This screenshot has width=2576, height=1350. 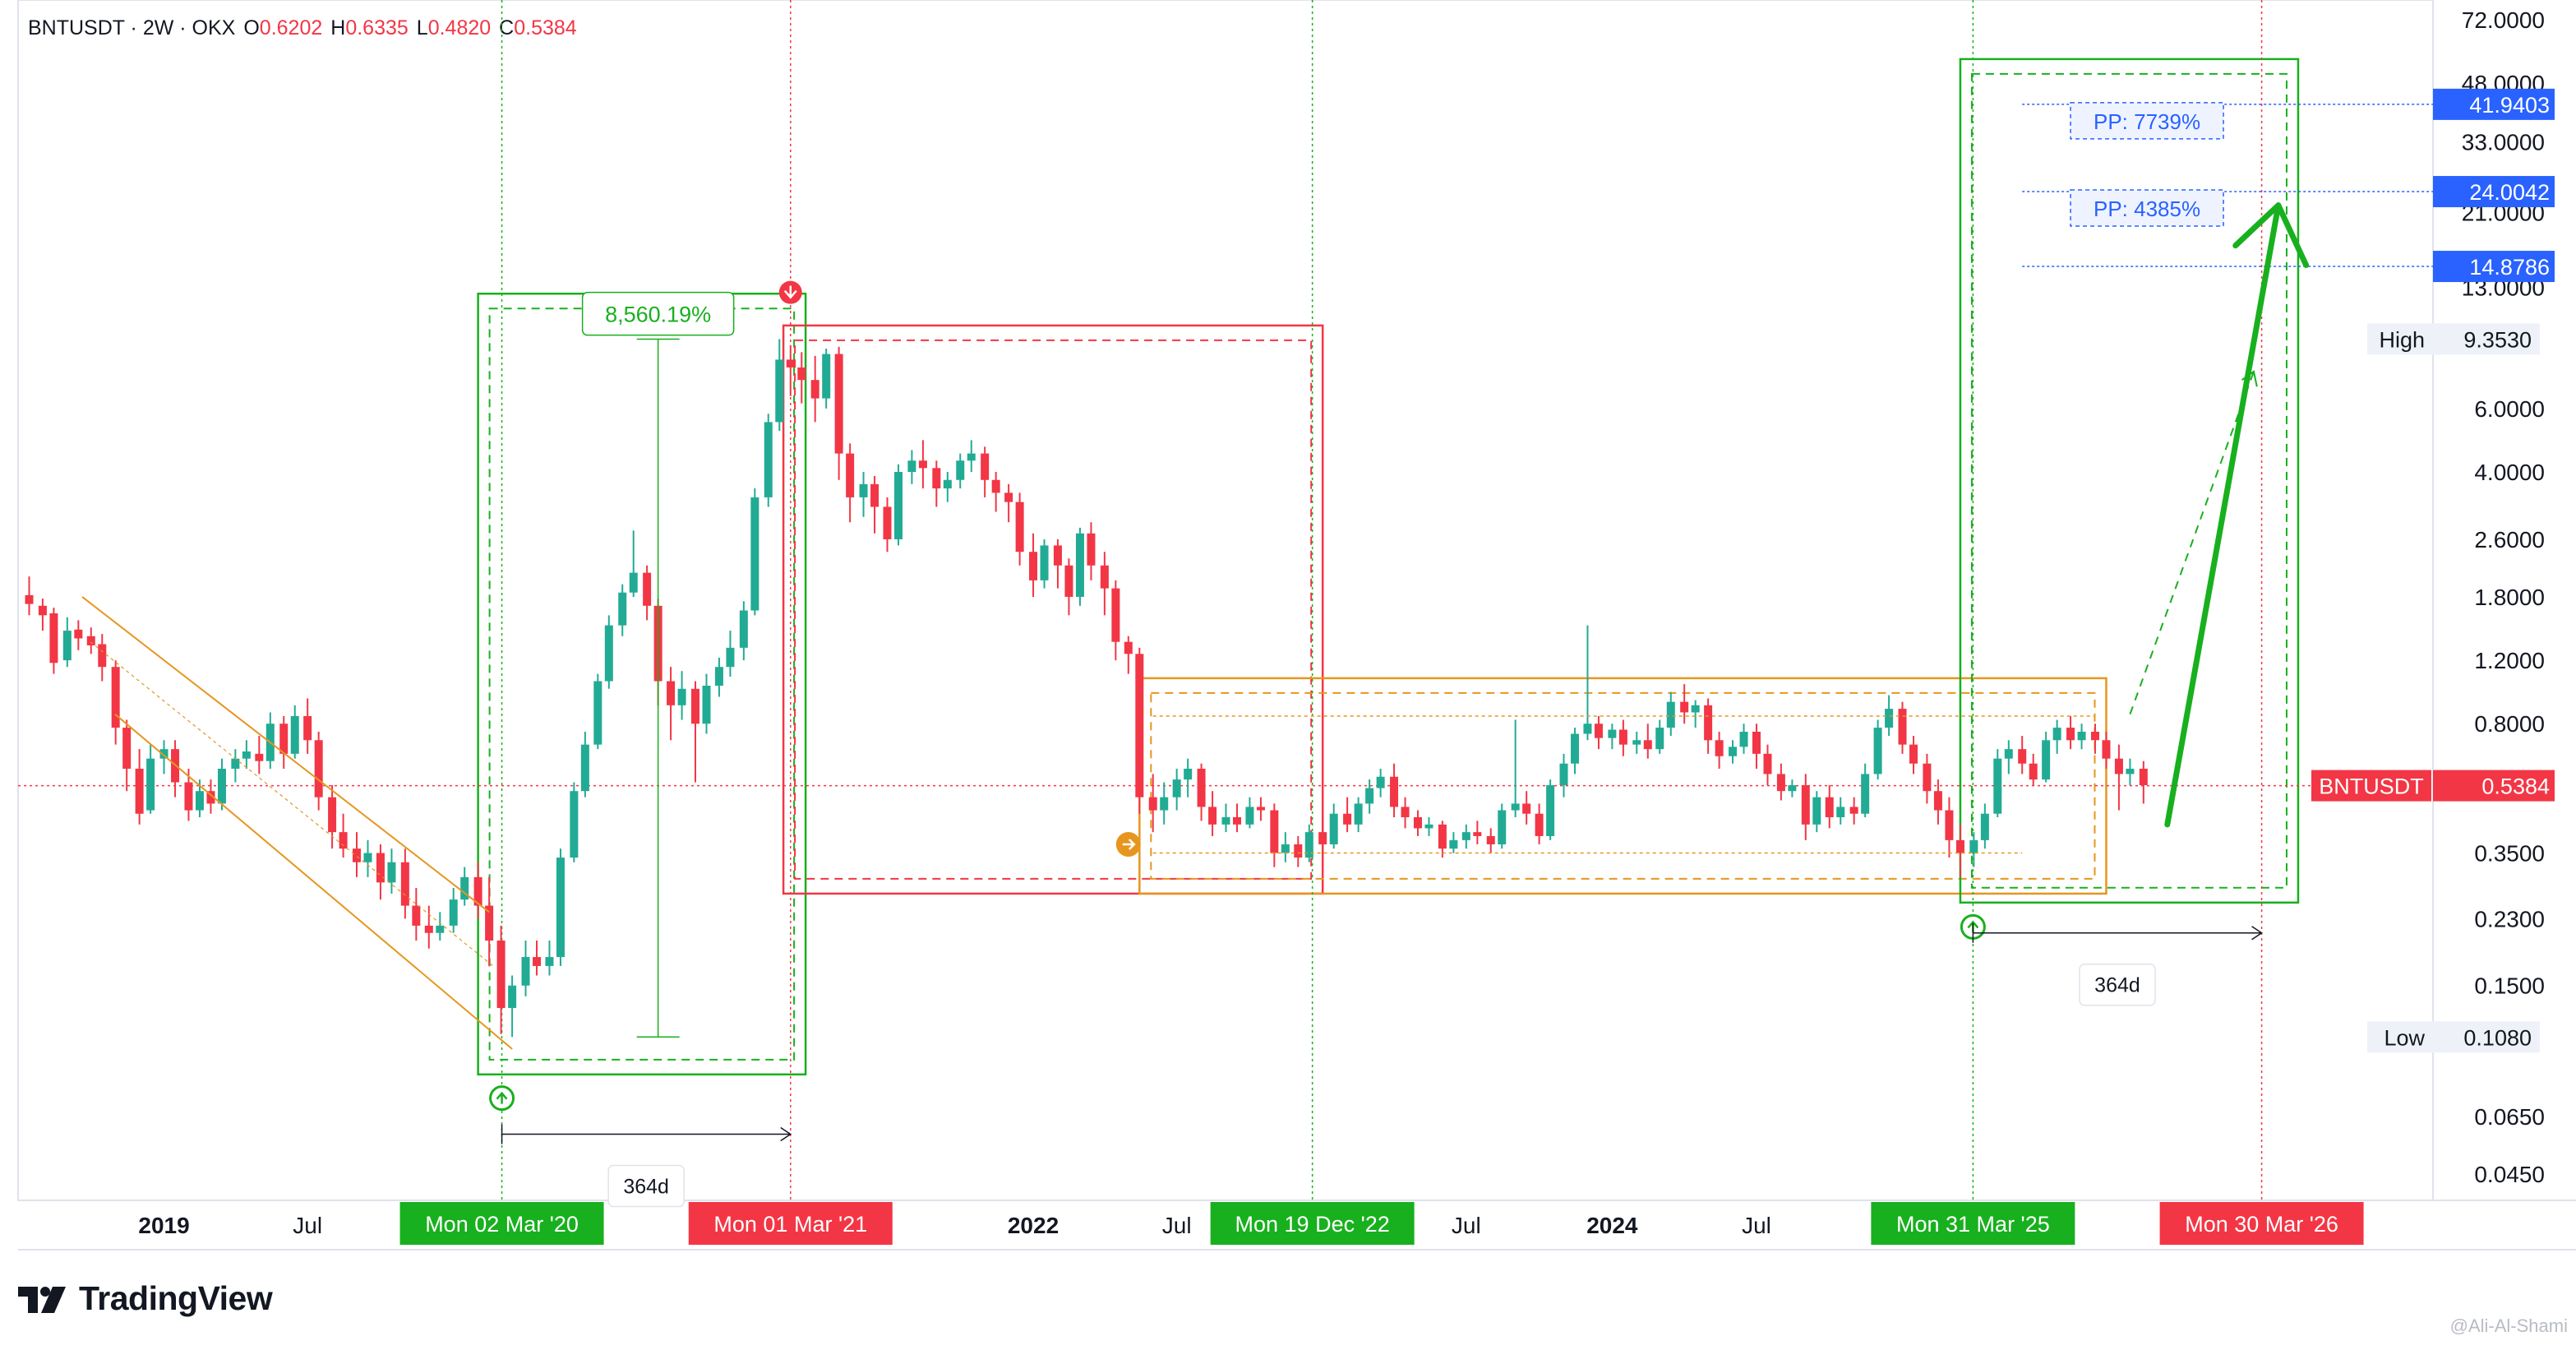 What do you see at coordinates (507, 27) in the screenshot?
I see `close-label: C` at bounding box center [507, 27].